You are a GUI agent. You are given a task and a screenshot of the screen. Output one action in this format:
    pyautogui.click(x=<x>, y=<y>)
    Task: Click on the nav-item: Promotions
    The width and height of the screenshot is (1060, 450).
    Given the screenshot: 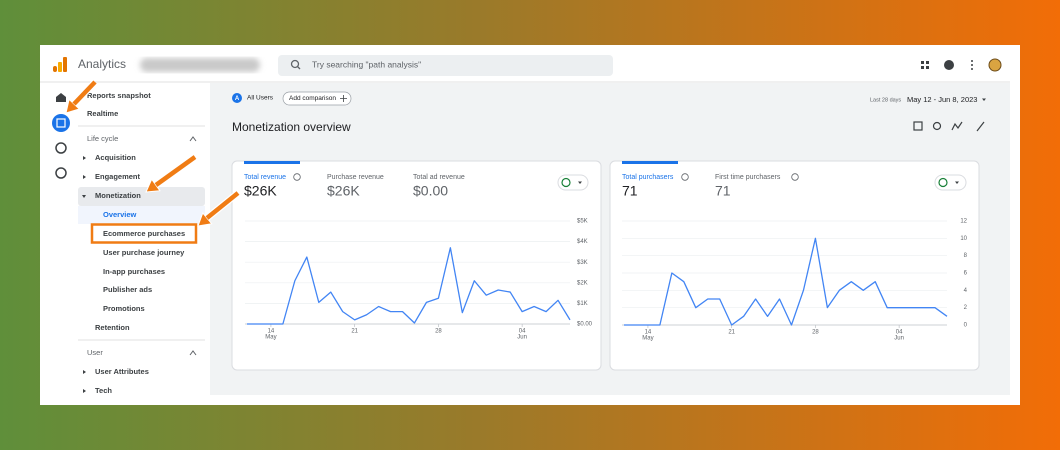 What is the action you would take?
    pyautogui.click(x=124, y=308)
    